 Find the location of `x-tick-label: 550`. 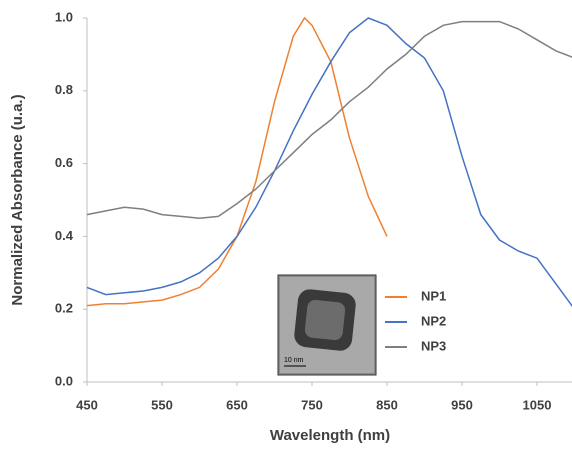

x-tick-label: 550 is located at coordinates (162, 404).